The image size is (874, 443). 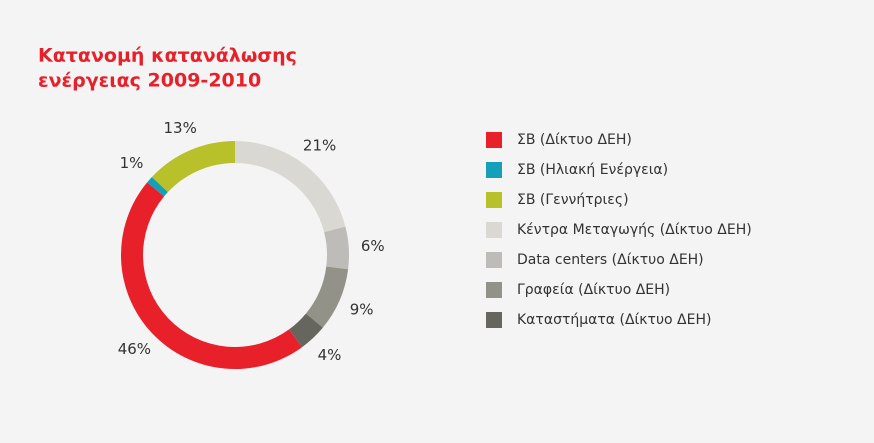 I want to click on legend-label: ΣΒ (Γεννήτριες), so click(x=573, y=200).